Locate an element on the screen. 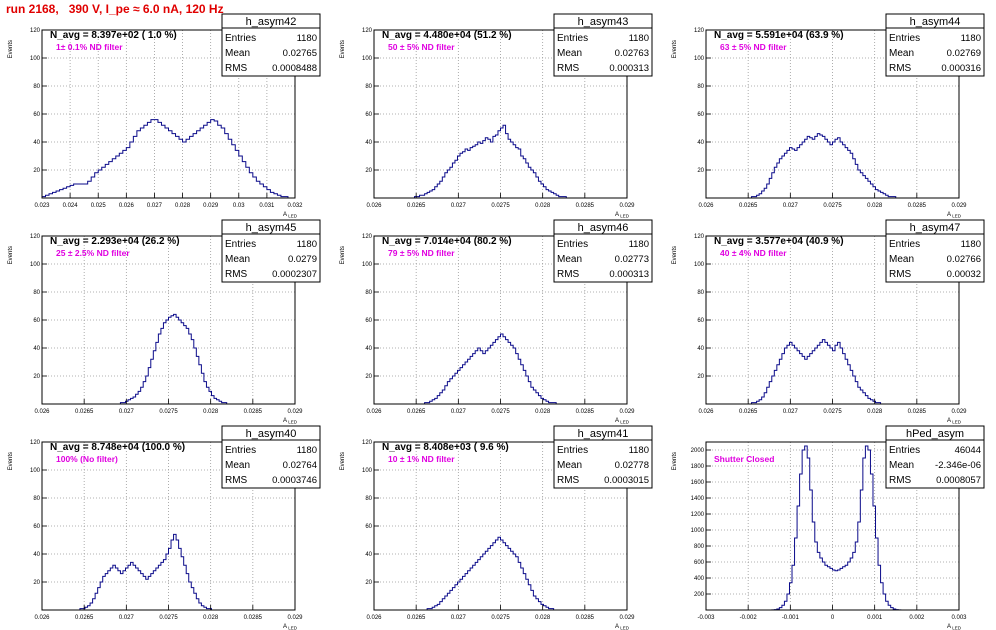 The image size is (996, 630). navg-label: N_avg = 7.014e+04 (80.2 %) is located at coordinates (447, 241).